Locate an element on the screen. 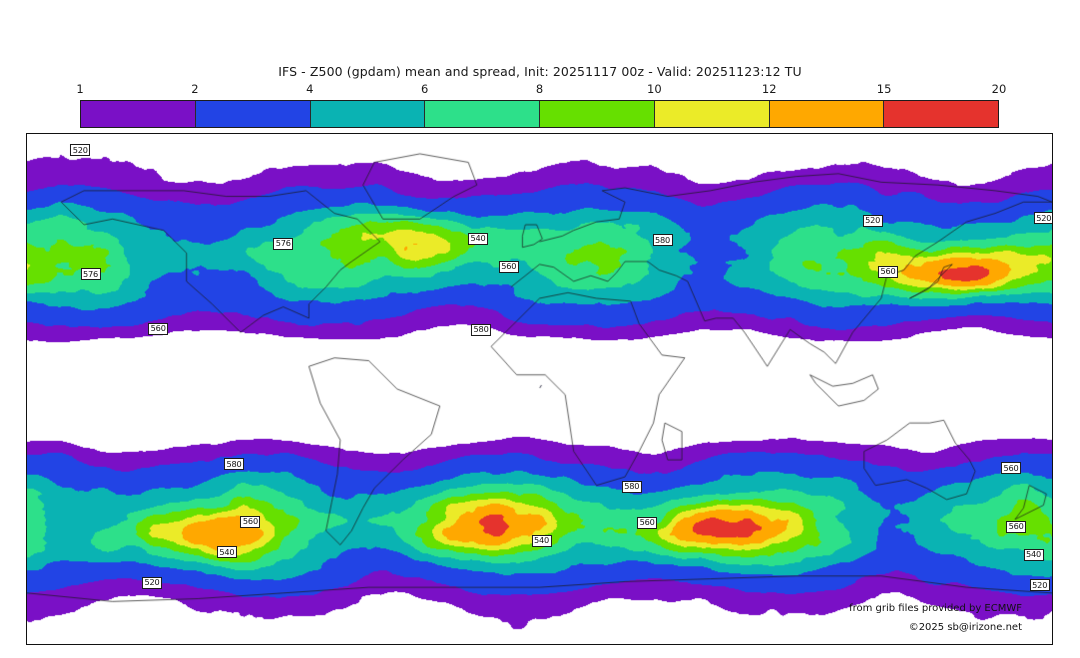 Image resolution: width=1080 pixels, height=658 pixels. colorbar-tick-labels: 1 2 4 6 8 10 12 15 20 is located at coordinates (541, 90).